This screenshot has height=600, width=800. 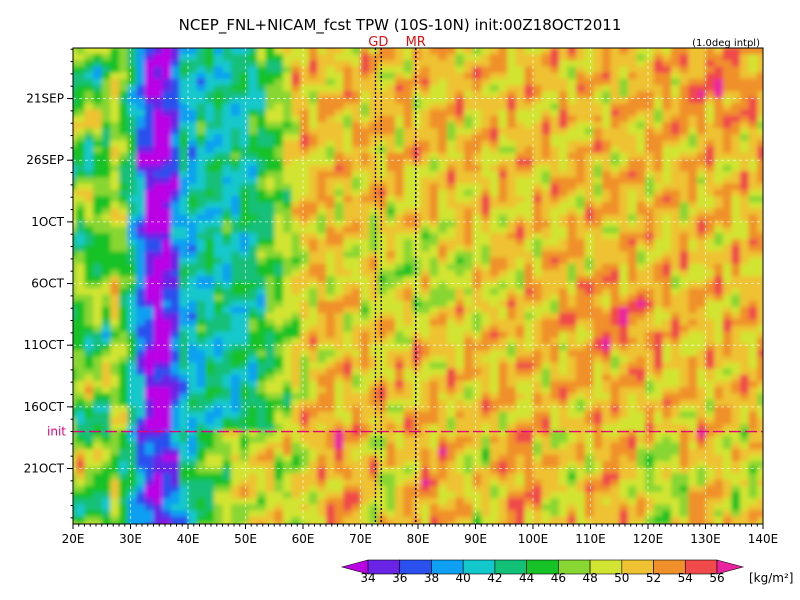 What do you see at coordinates (378, 42) in the screenshot?
I see `station-label-gd: GD` at bounding box center [378, 42].